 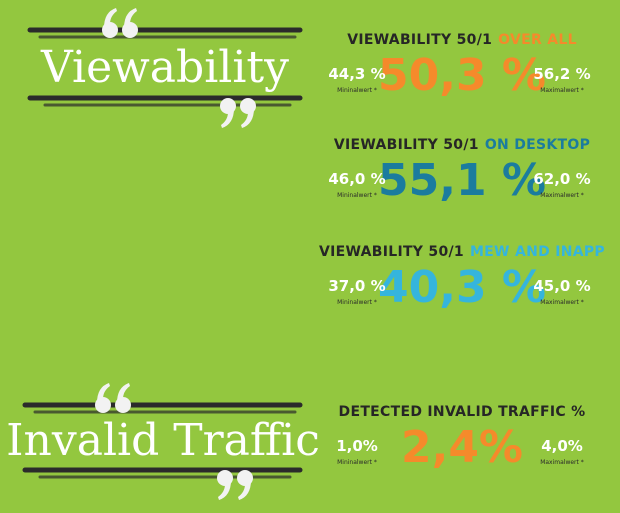 I want to click on label-text: DETECTED INVALID TRAFFIC %, so click(x=462, y=412).